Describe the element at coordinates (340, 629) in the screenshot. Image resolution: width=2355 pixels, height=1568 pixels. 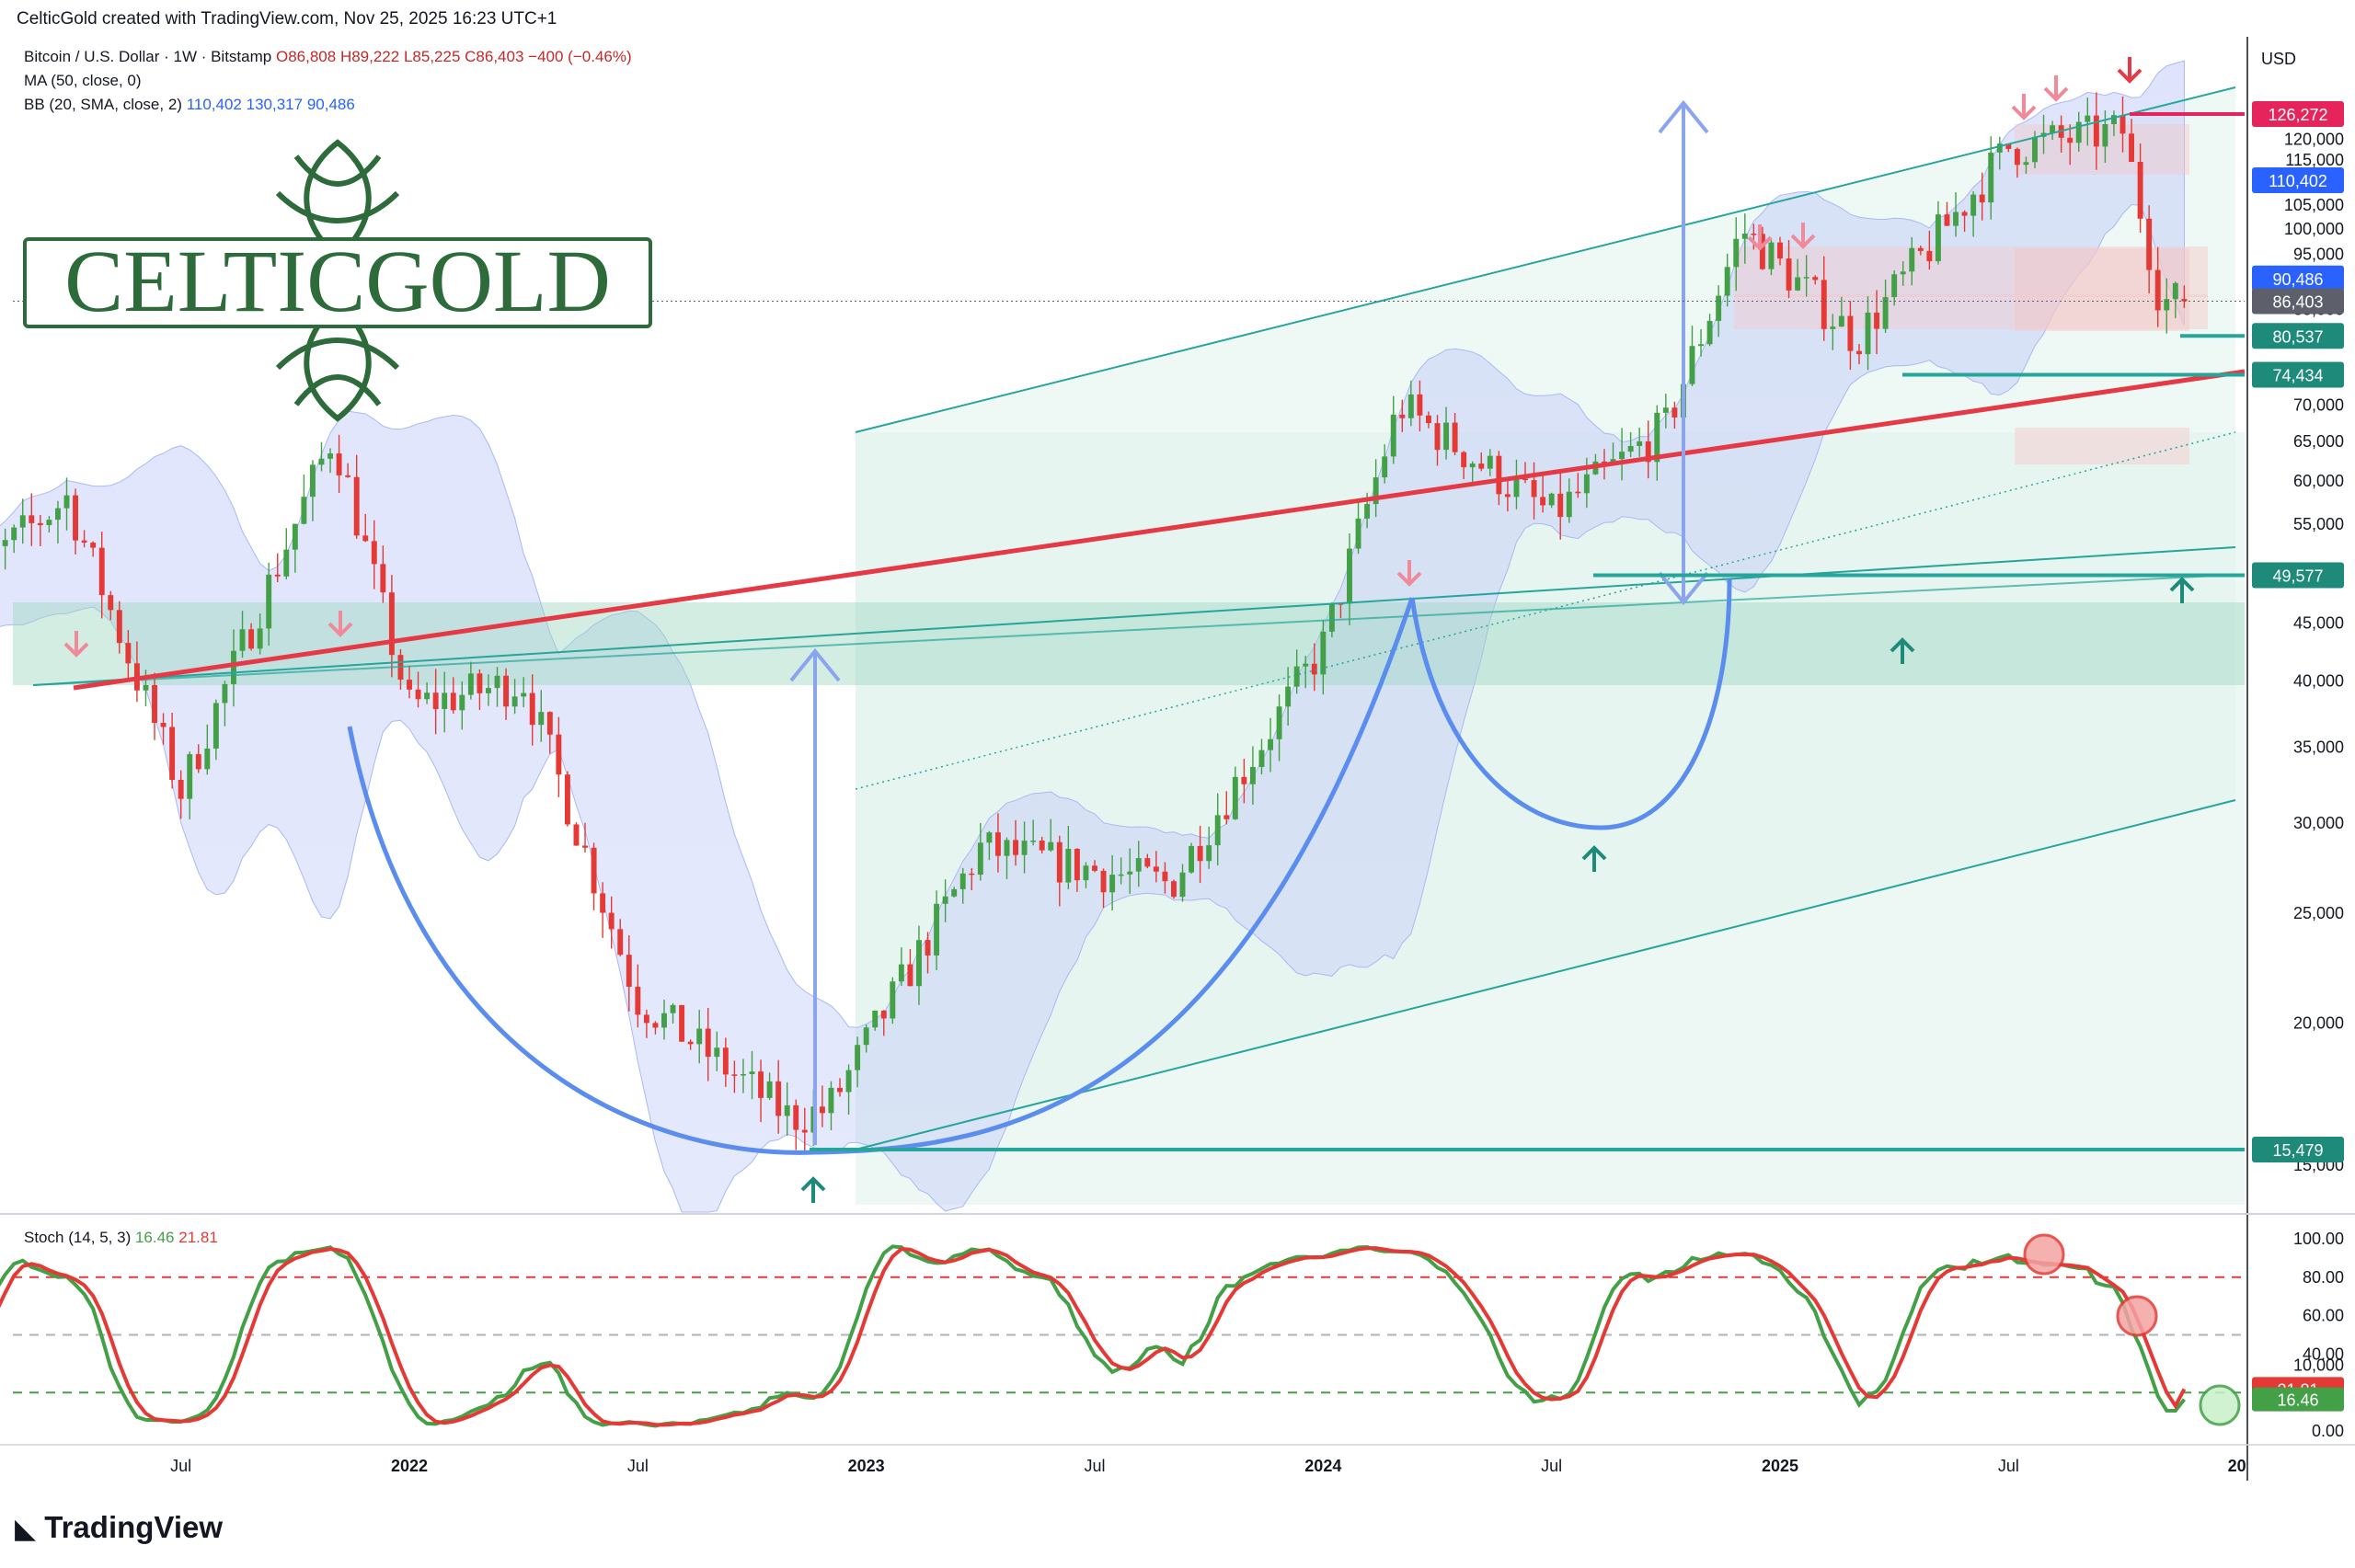
I see `top-arrow-2-head` at that location.